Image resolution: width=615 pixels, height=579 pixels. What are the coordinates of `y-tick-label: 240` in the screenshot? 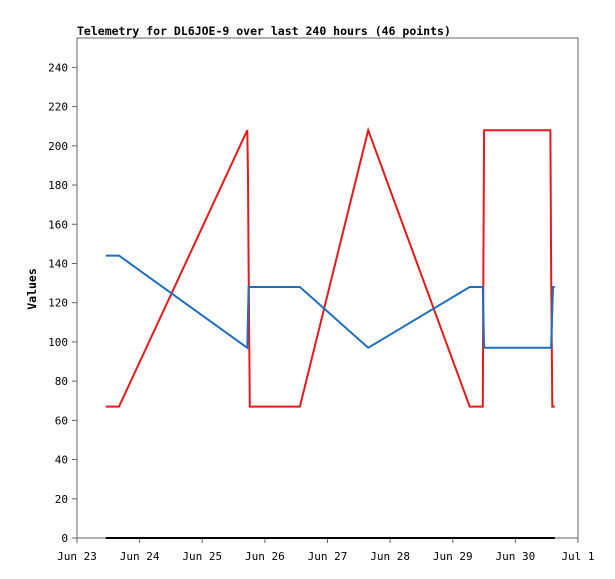 It's located at (58, 67).